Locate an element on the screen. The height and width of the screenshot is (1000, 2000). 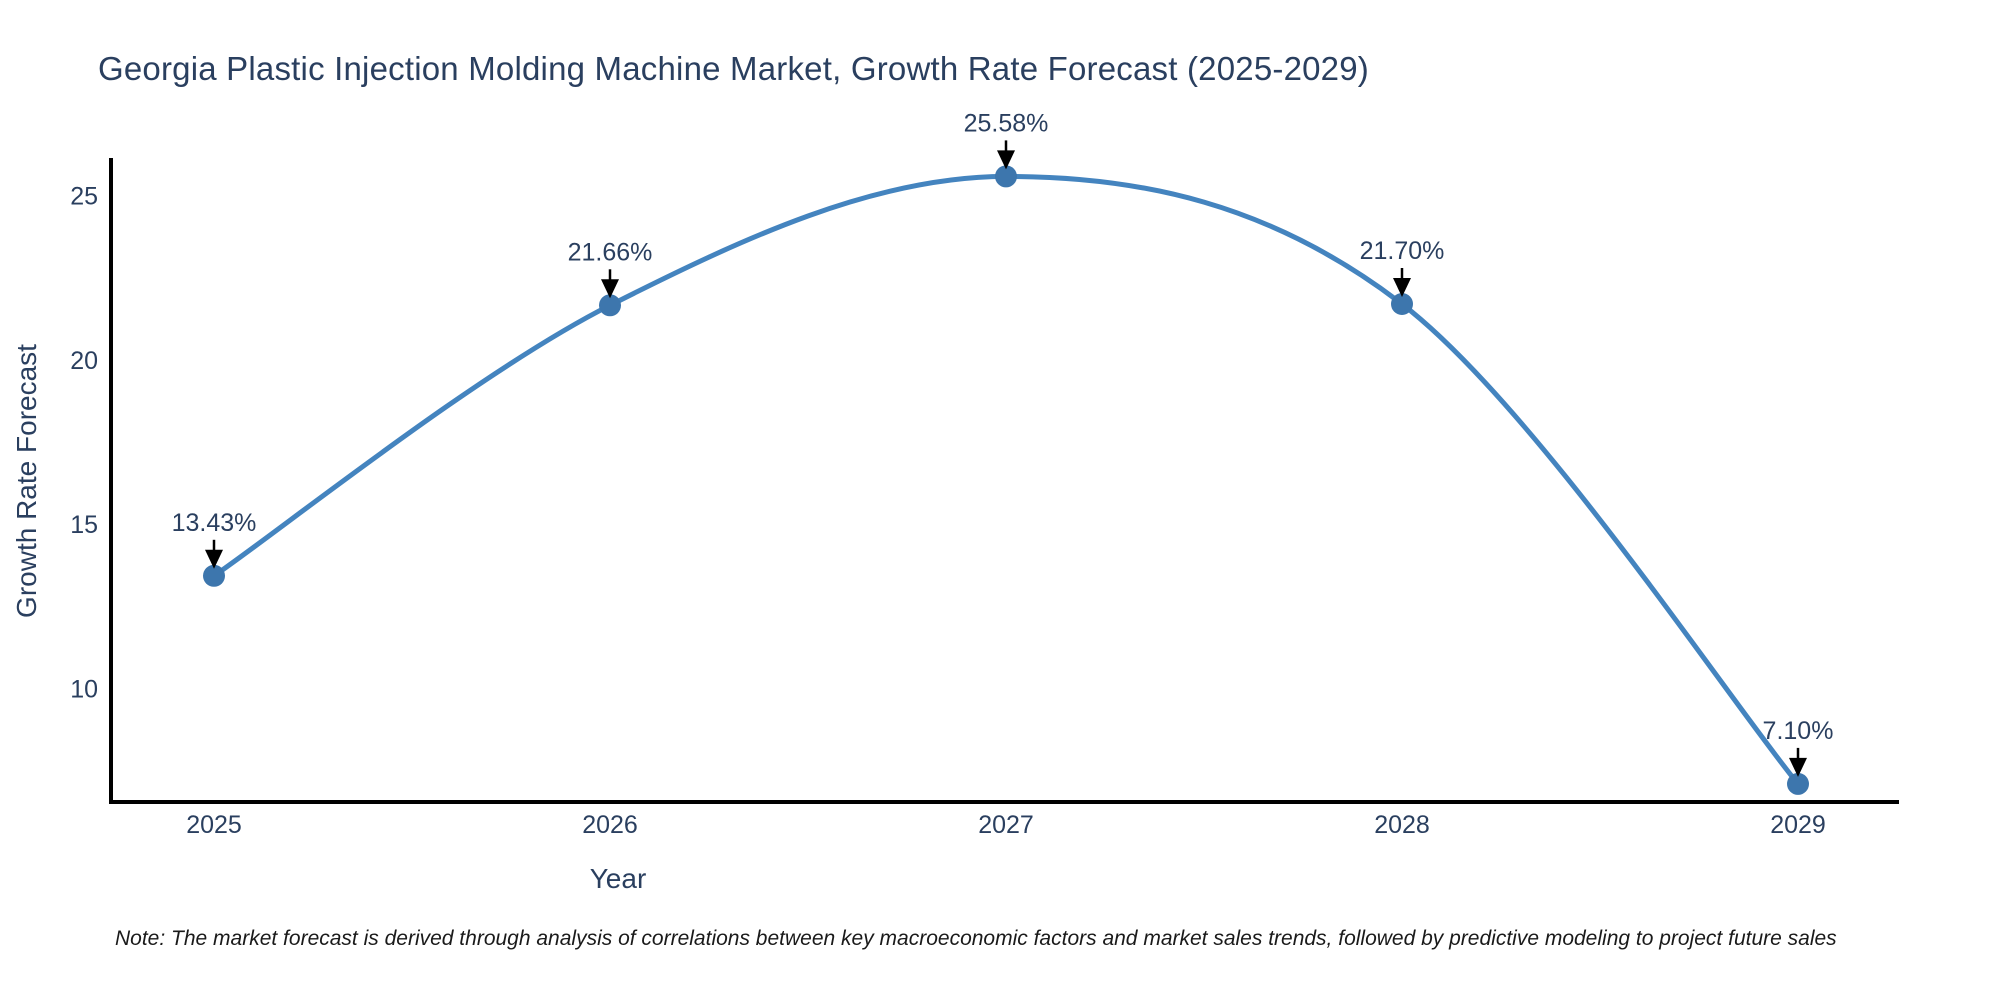
annotation-label: 13.43% is located at coordinates (214, 523).